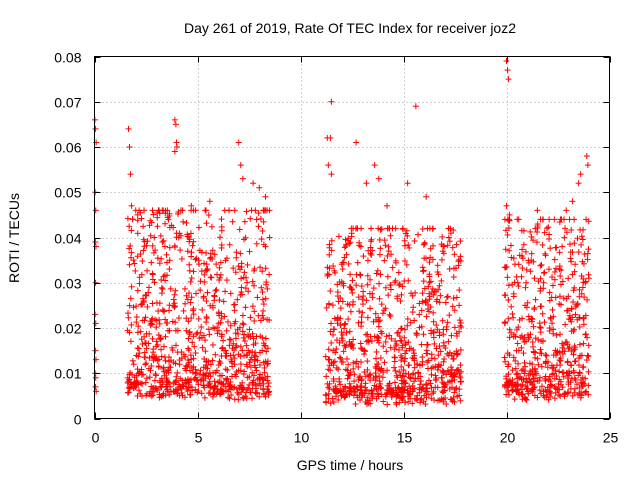 This screenshot has height=480, width=640. Describe the element at coordinates (350, 465) in the screenshot. I see `x-axis-label: GPS time / hours` at that location.